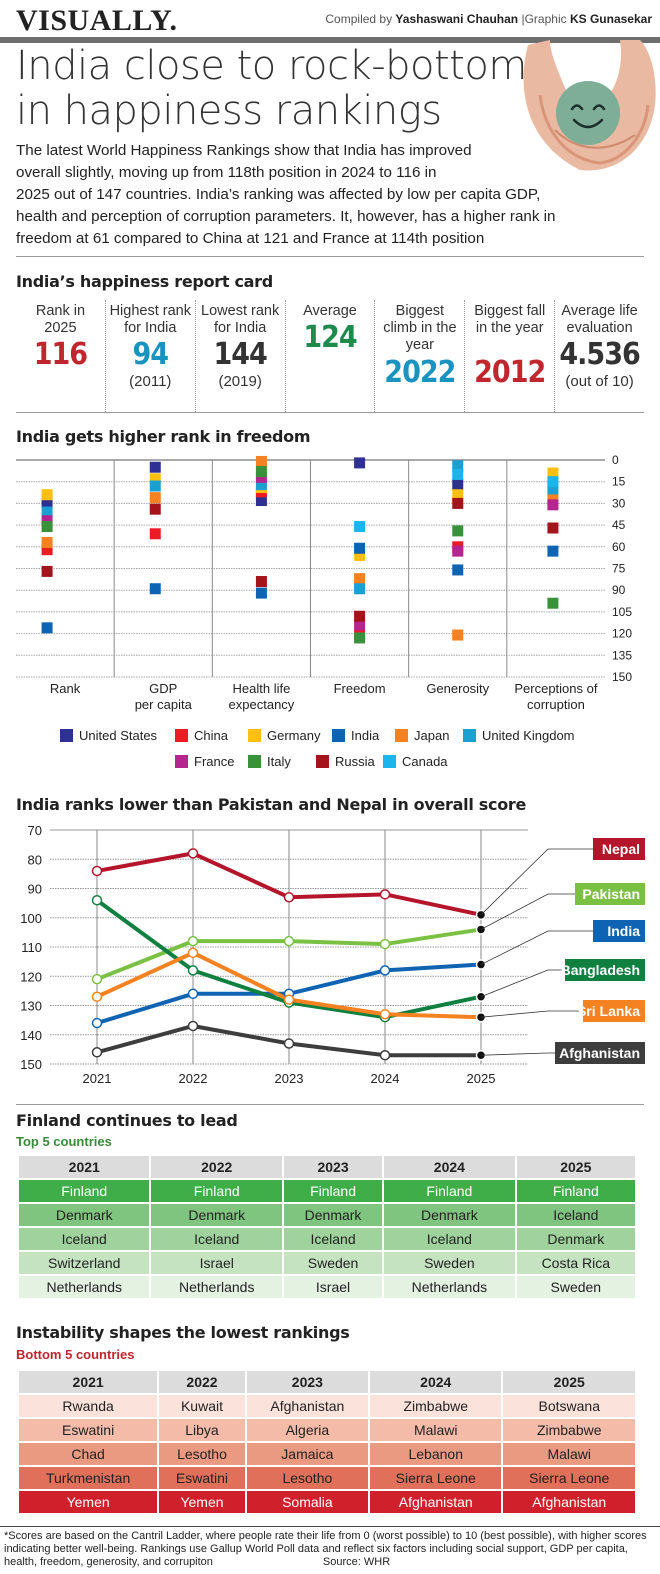  What do you see at coordinates (88, 1454) in the screenshot?
I see `table-cell: Chad` at bounding box center [88, 1454].